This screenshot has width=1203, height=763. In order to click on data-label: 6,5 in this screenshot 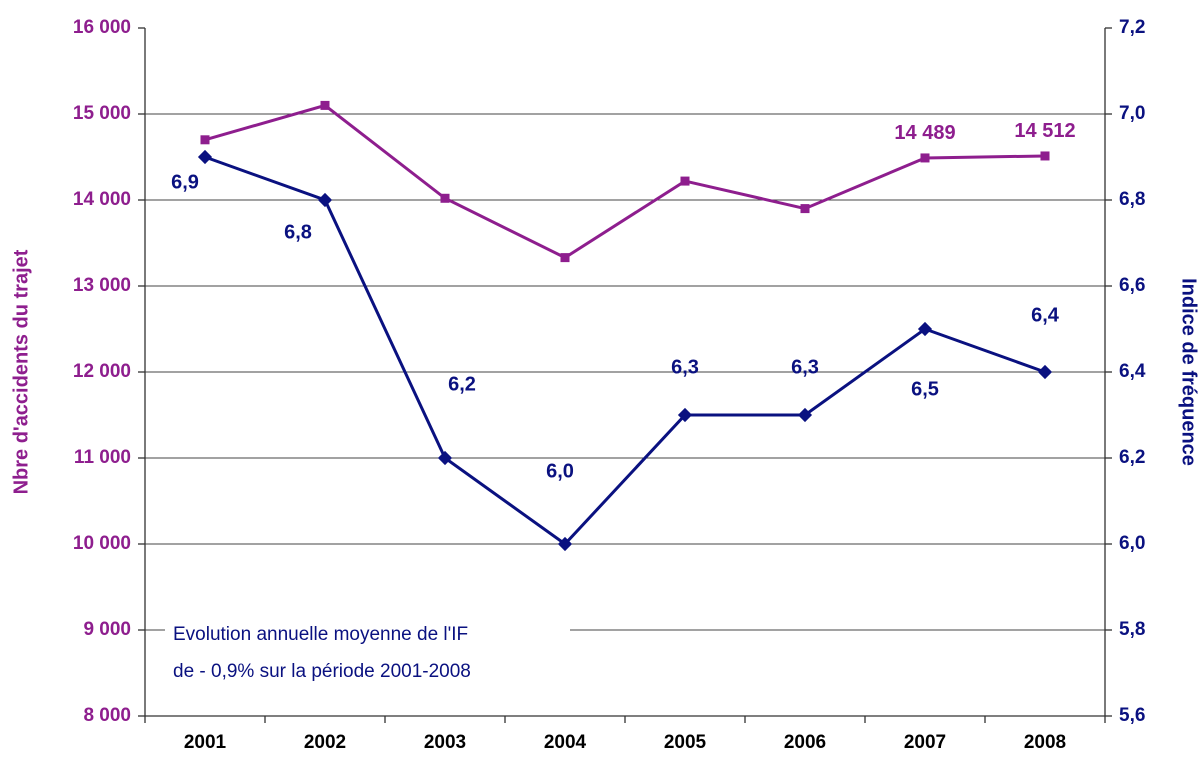, I will do `click(925, 389)`.